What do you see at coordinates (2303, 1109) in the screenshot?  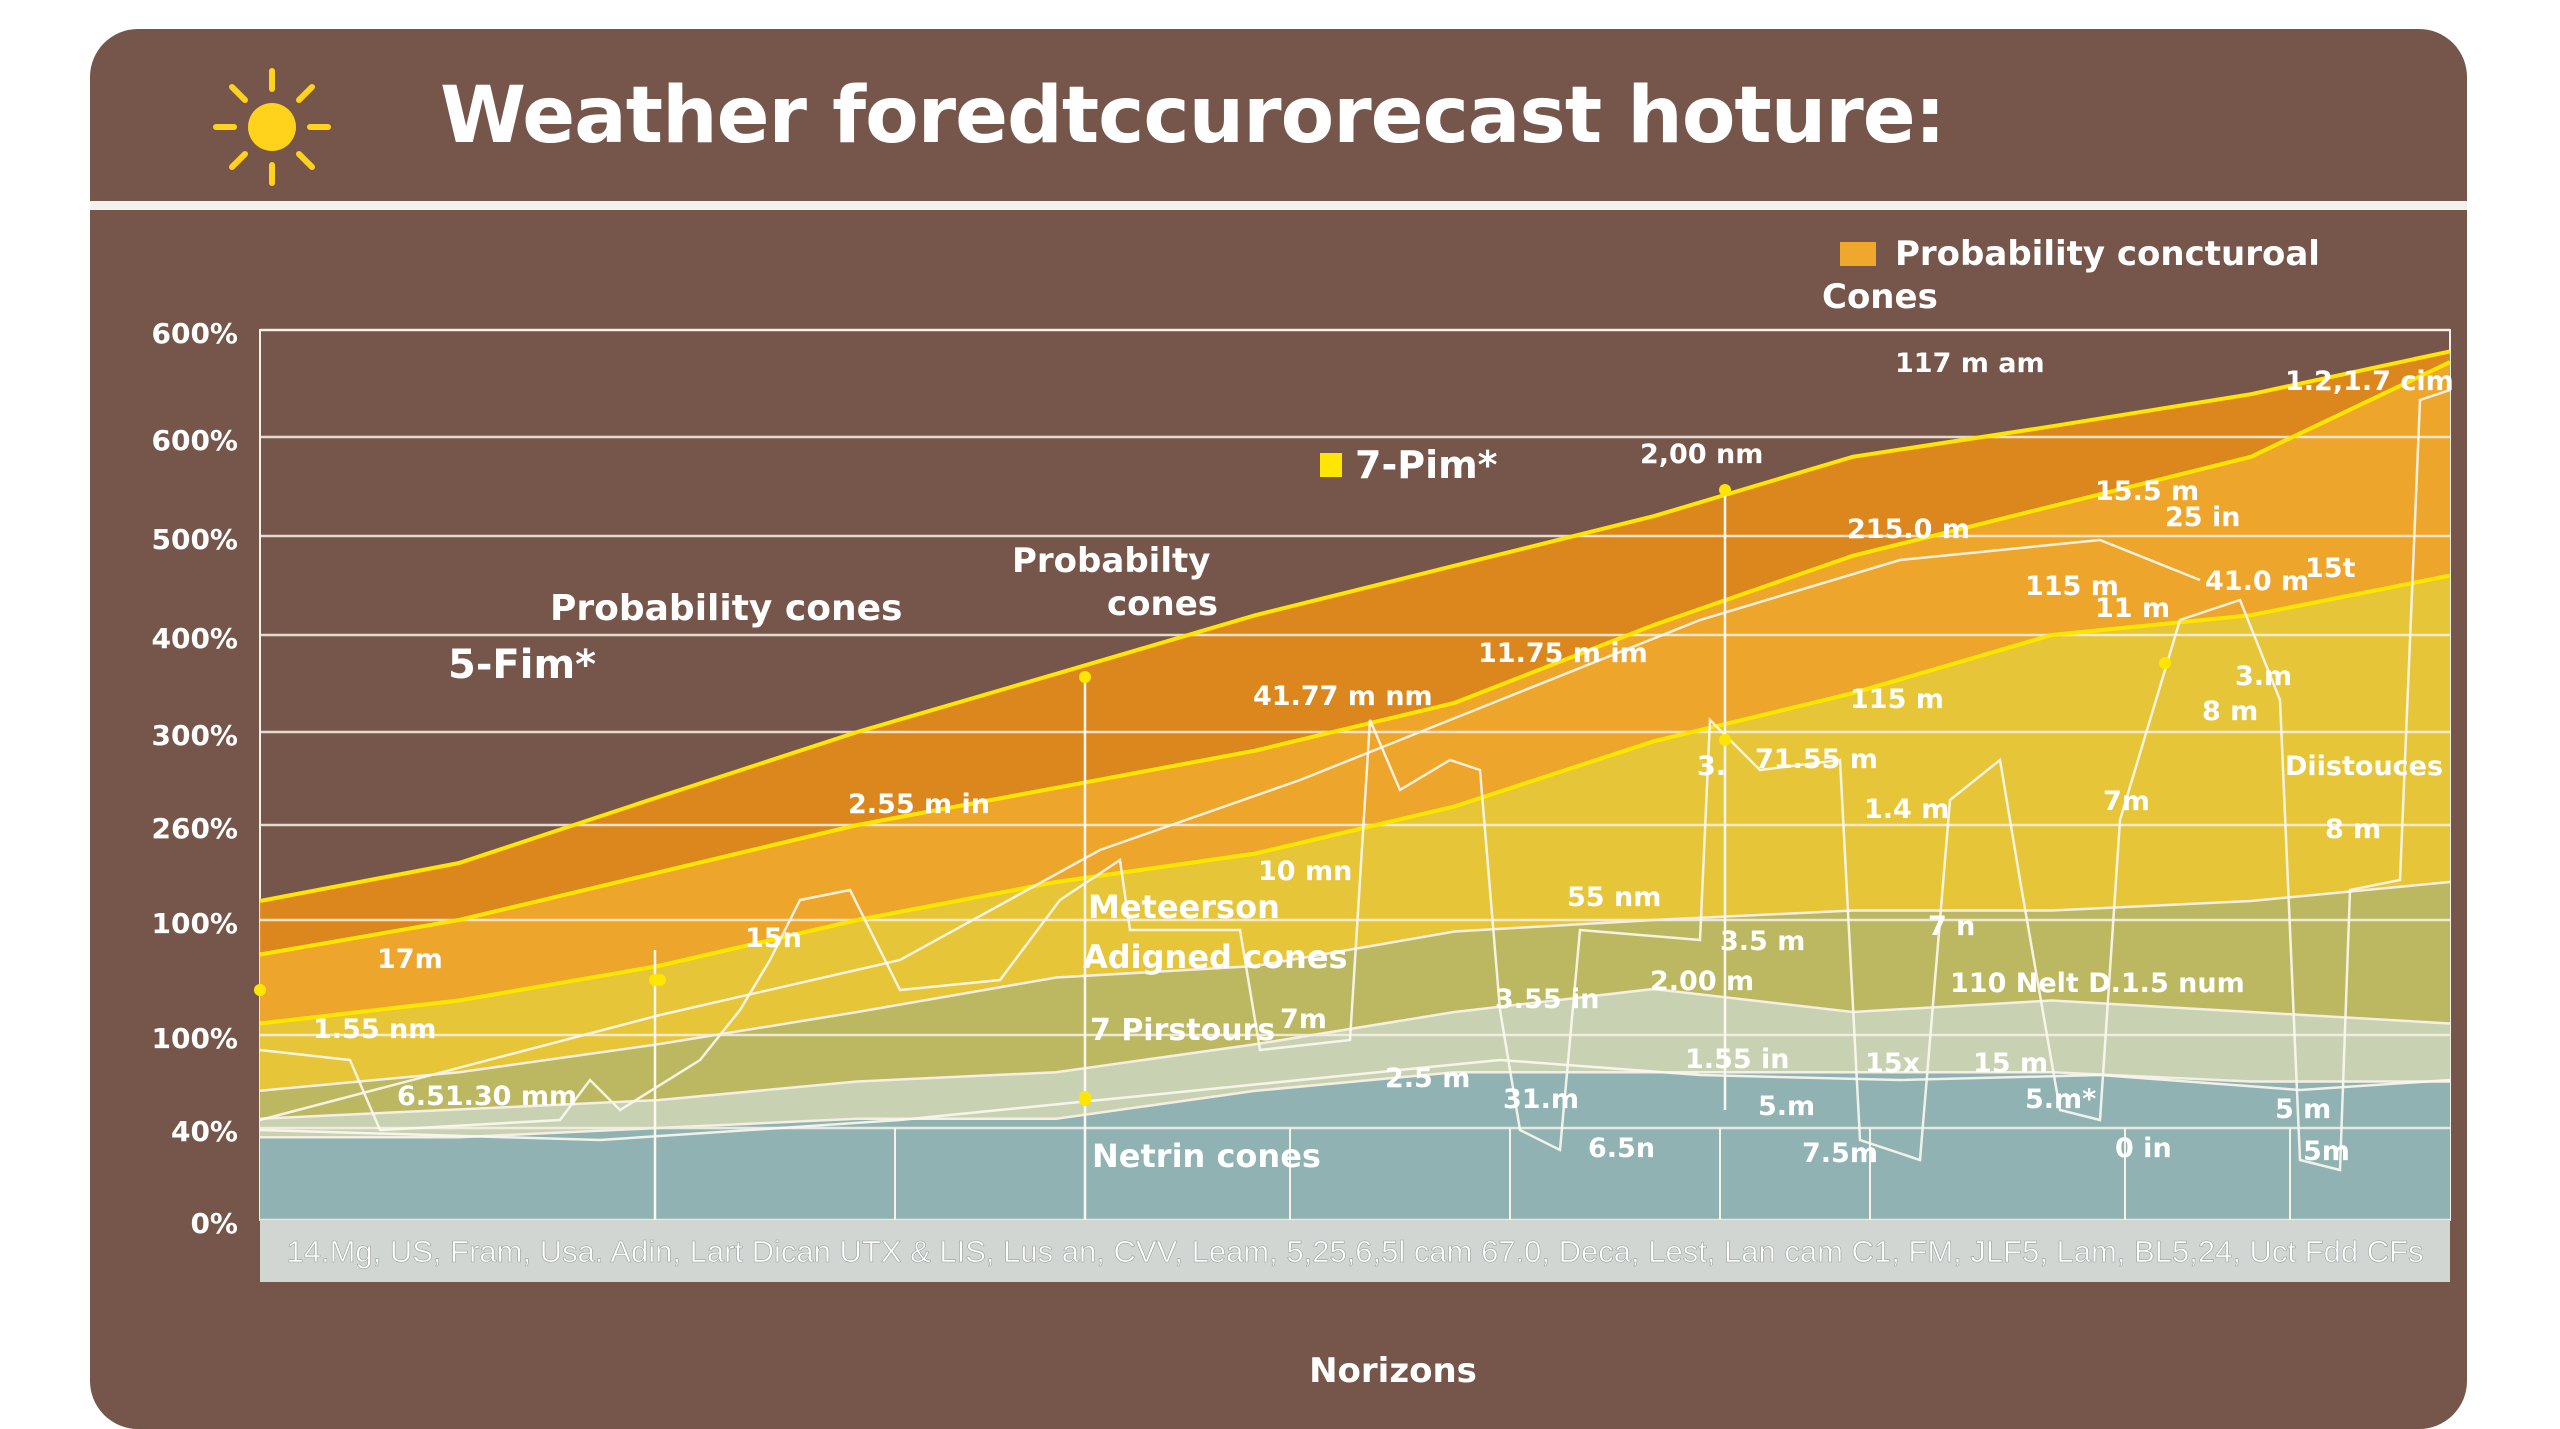 I see `annotation-label: 5 m` at bounding box center [2303, 1109].